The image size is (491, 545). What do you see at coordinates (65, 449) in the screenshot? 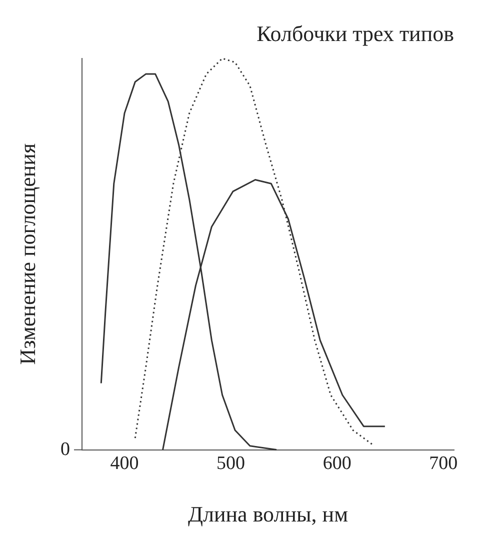
I see `text: 0` at bounding box center [65, 449].